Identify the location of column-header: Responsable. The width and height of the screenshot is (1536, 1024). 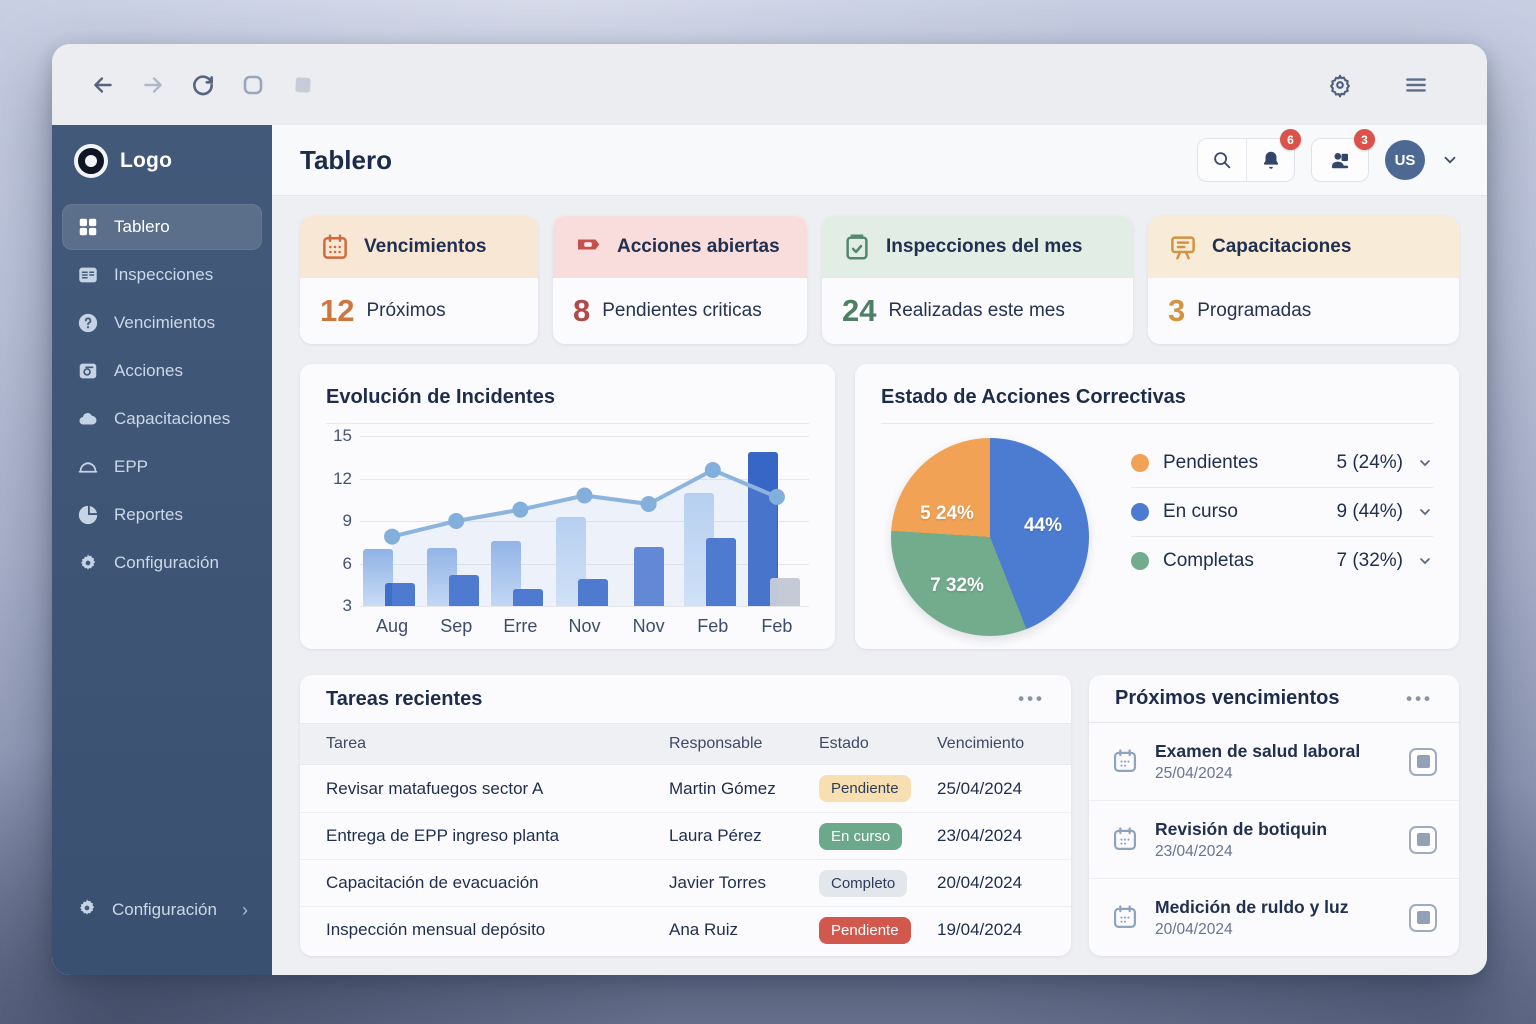
(716, 743).